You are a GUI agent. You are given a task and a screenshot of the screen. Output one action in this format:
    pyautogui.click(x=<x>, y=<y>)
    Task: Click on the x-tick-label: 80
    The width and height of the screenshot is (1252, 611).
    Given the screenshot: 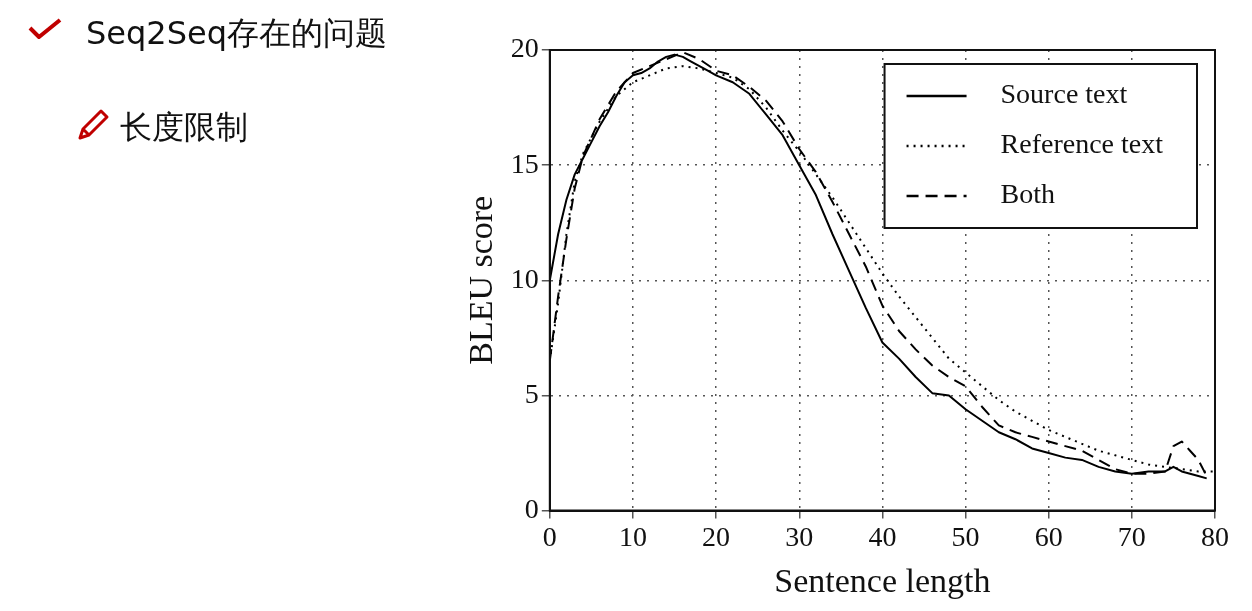 What is the action you would take?
    pyautogui.click(x=1215, y=536)
    